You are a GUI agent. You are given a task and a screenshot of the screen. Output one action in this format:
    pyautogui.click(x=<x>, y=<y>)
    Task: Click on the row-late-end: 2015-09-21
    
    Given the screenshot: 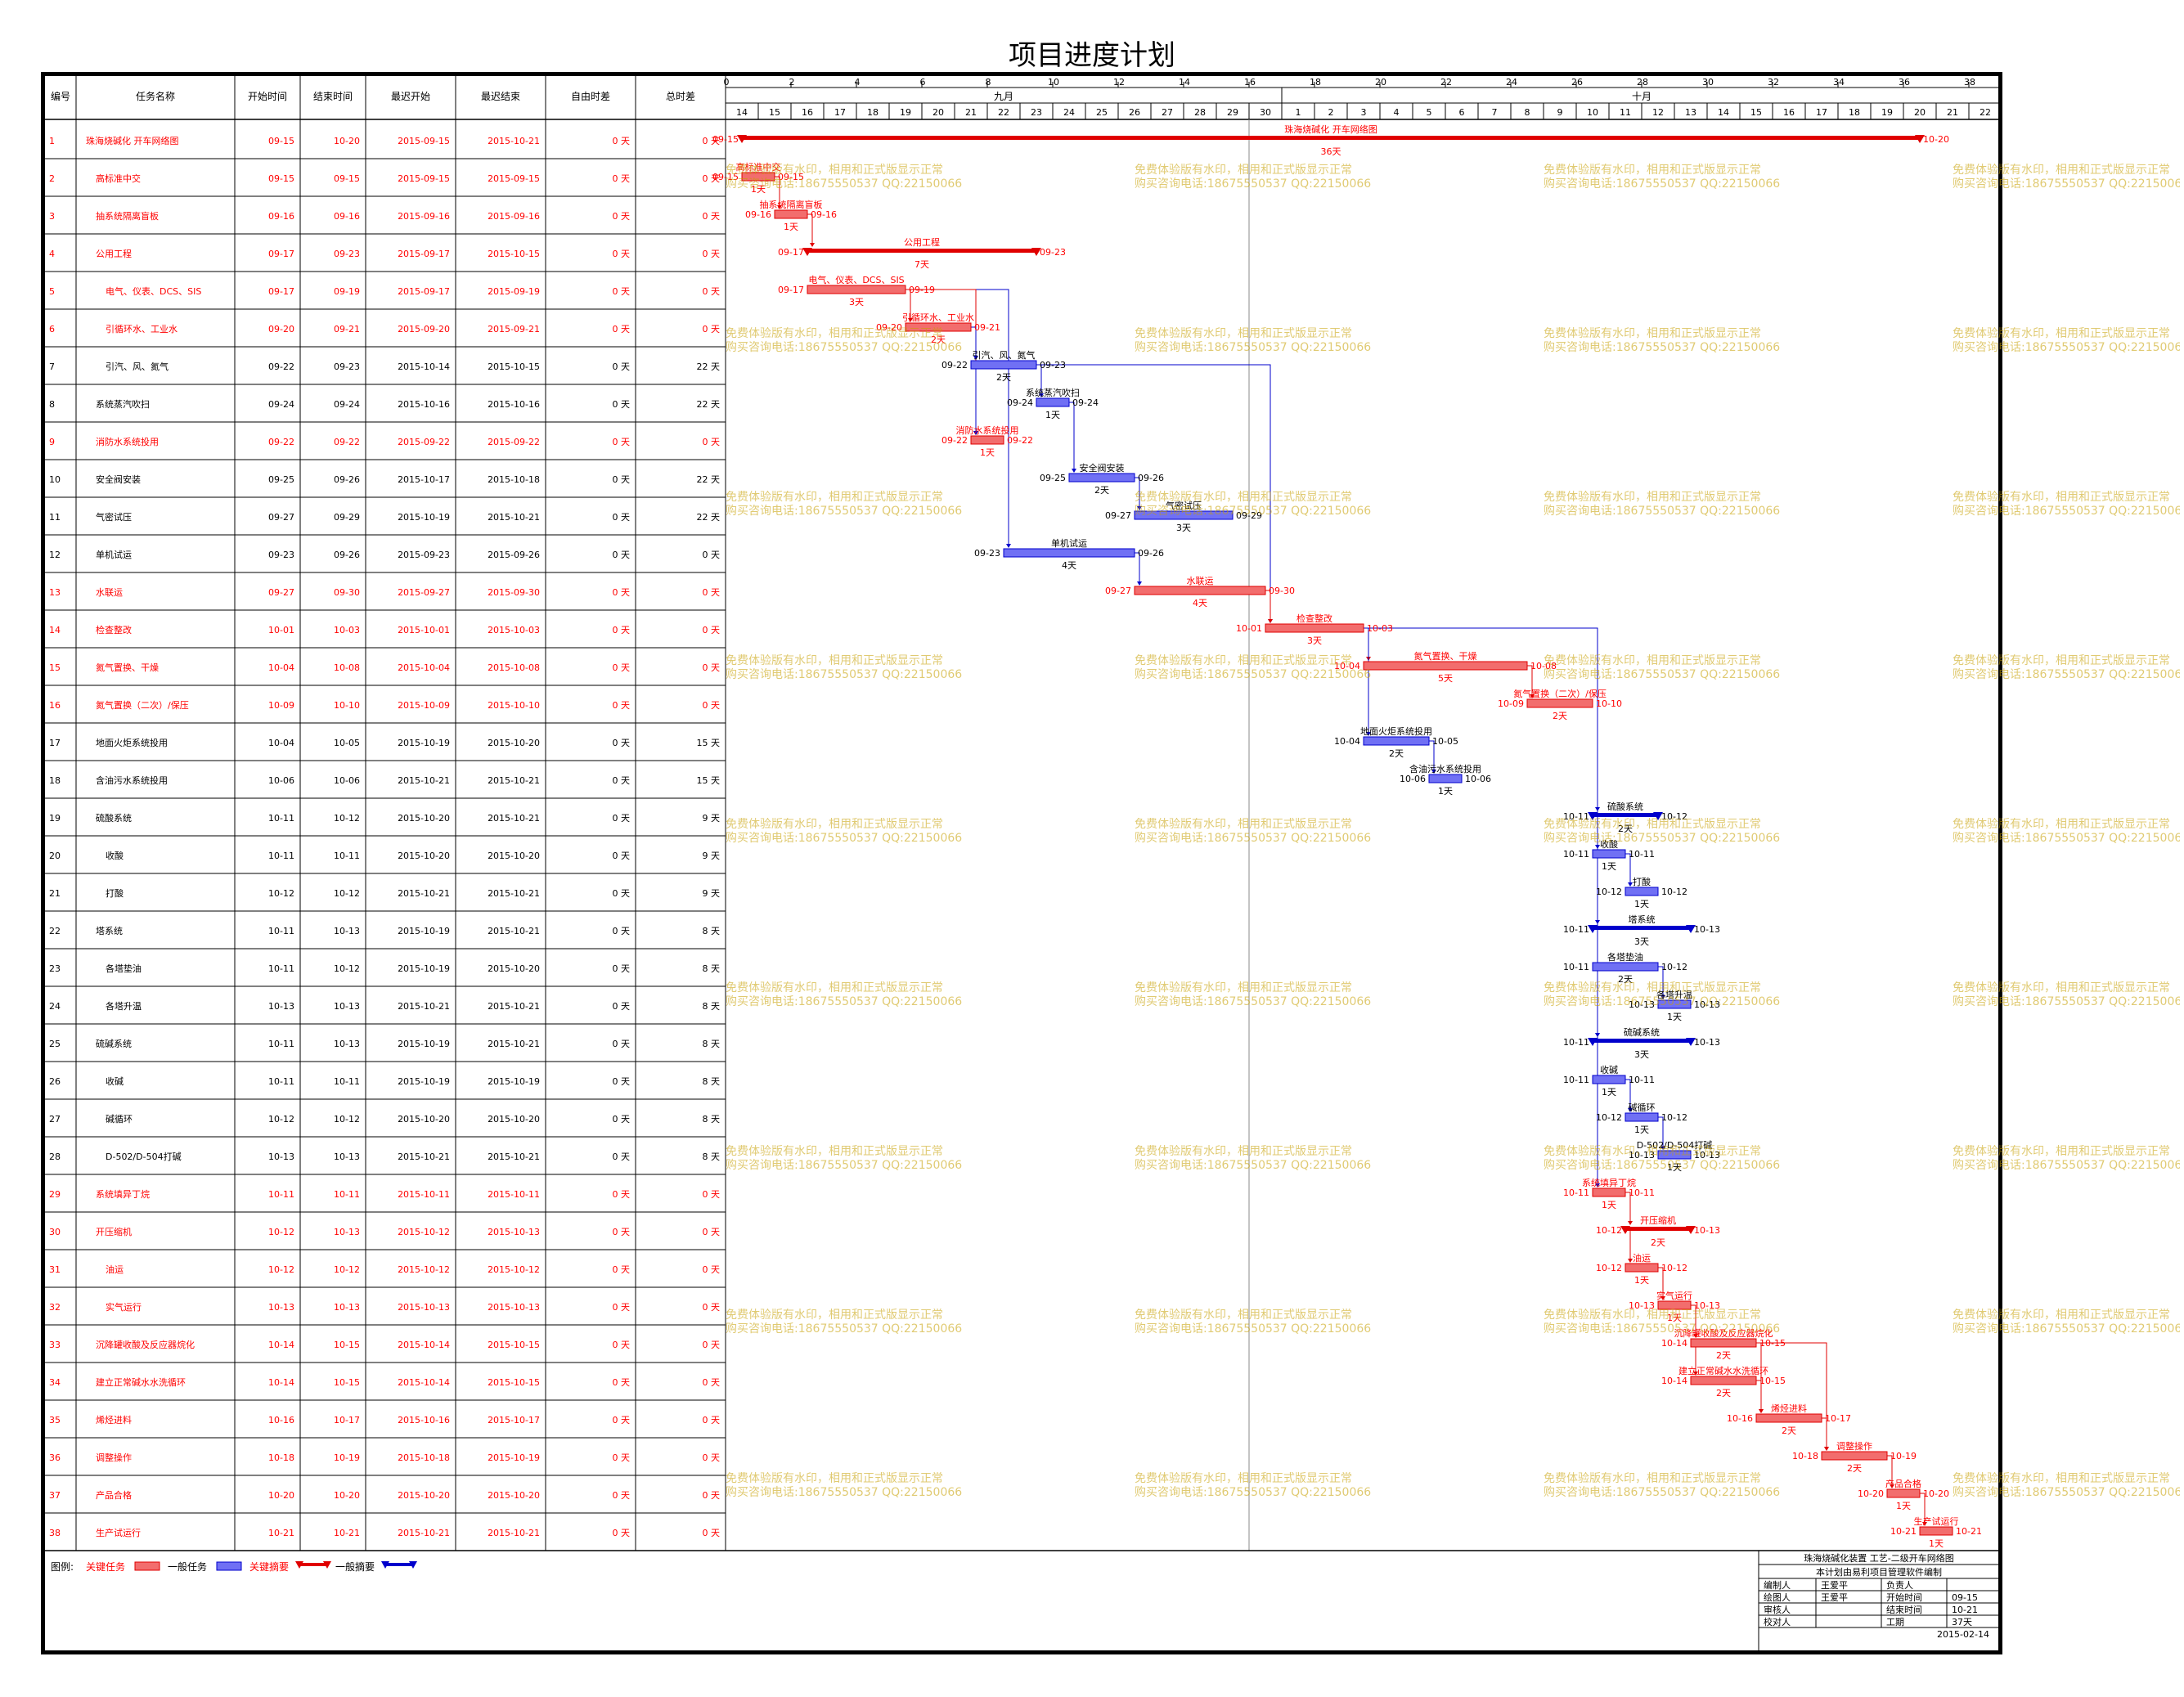 What is the action you would take?
    pyautogui.click(x=514, y=329)
    